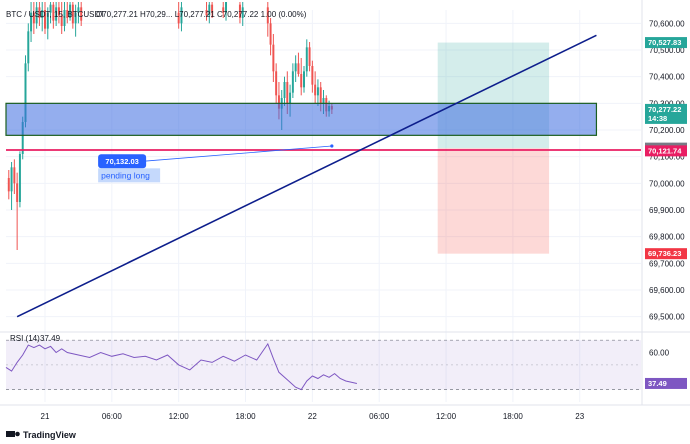 The image size is (690, 444). I want to click on price-tick-label: 70,200.00, so click(667, 130).